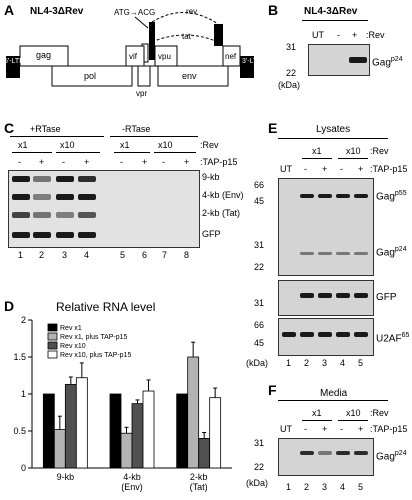 The width and height of the screenshot is (412, 500). Describe the element at coordinates (21, 215) in the screenshot. I see `gel-band-row3-lane1` at that location.